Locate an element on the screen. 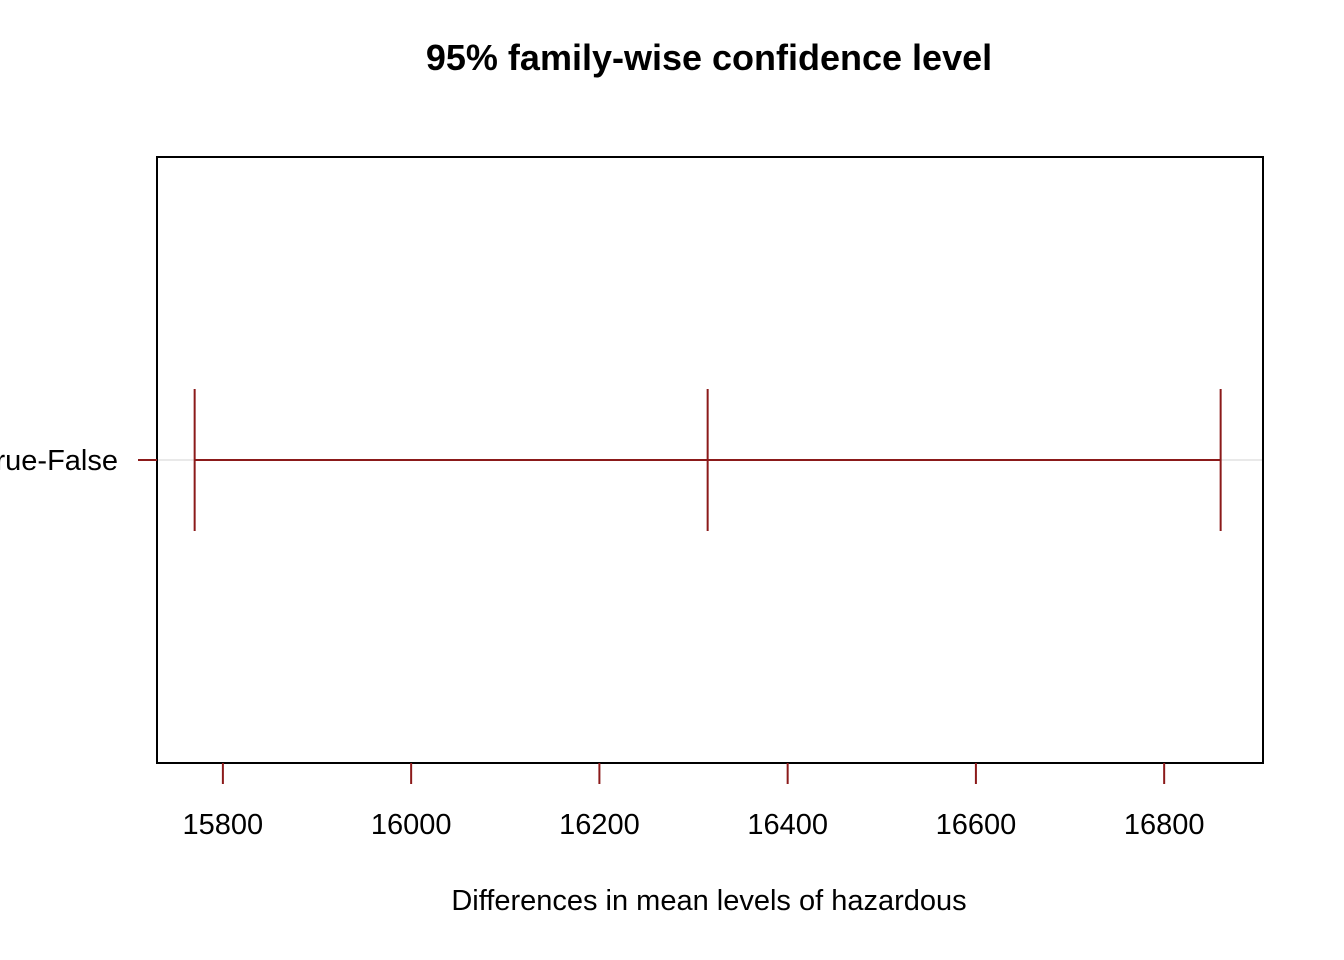  x-tick-label: 16200 is located at coordinates (599, 825).